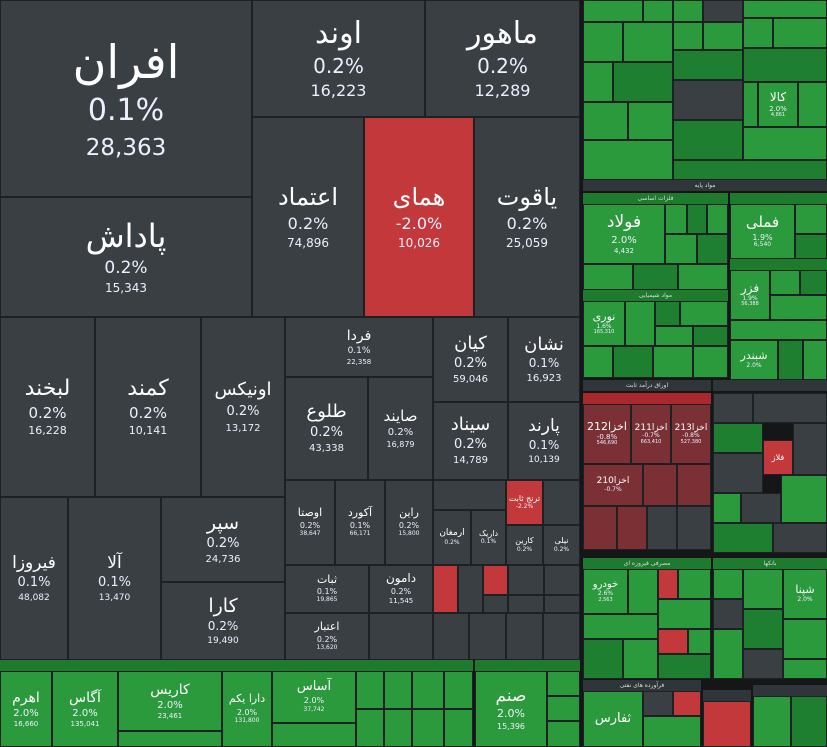 This screenshot has width=827, height=747. Describe the element at coordinates (694, 485) in the screenshot. I see `tile-bond-s2` at that location.